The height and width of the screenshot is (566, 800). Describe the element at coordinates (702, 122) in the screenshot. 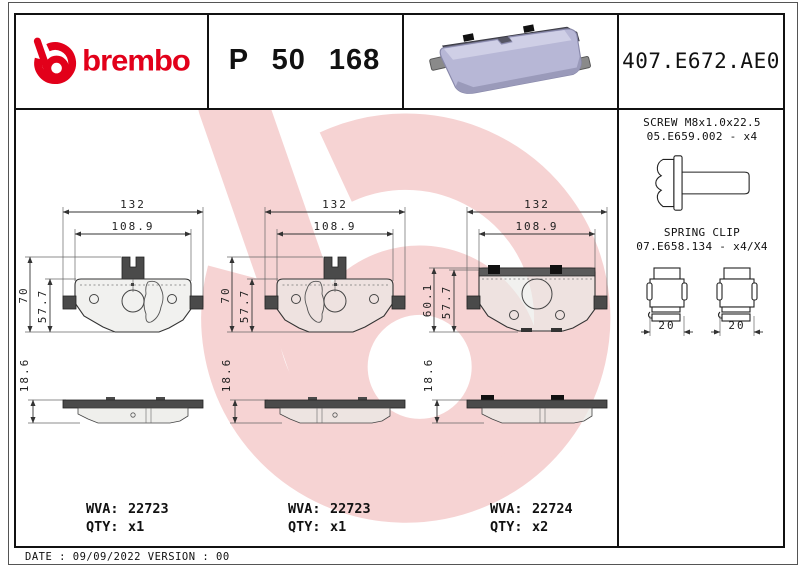

I see `screw-title: SCREW M8x1.0x22.5` at that location.